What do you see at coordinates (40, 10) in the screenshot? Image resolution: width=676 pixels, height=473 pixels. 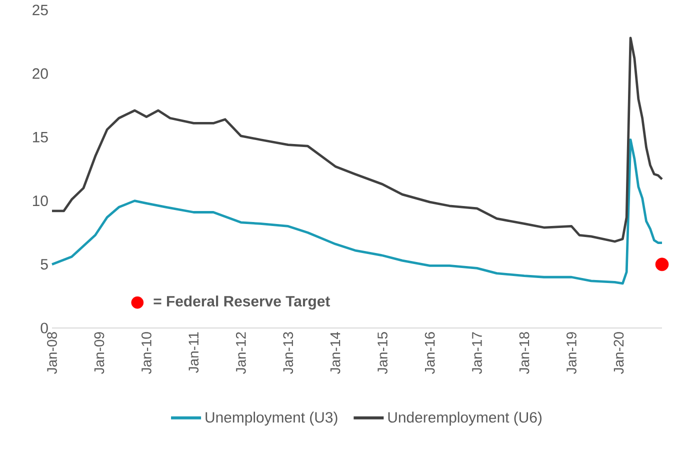 I see `y-tick-label: 25` at bounding box center [40, 10].